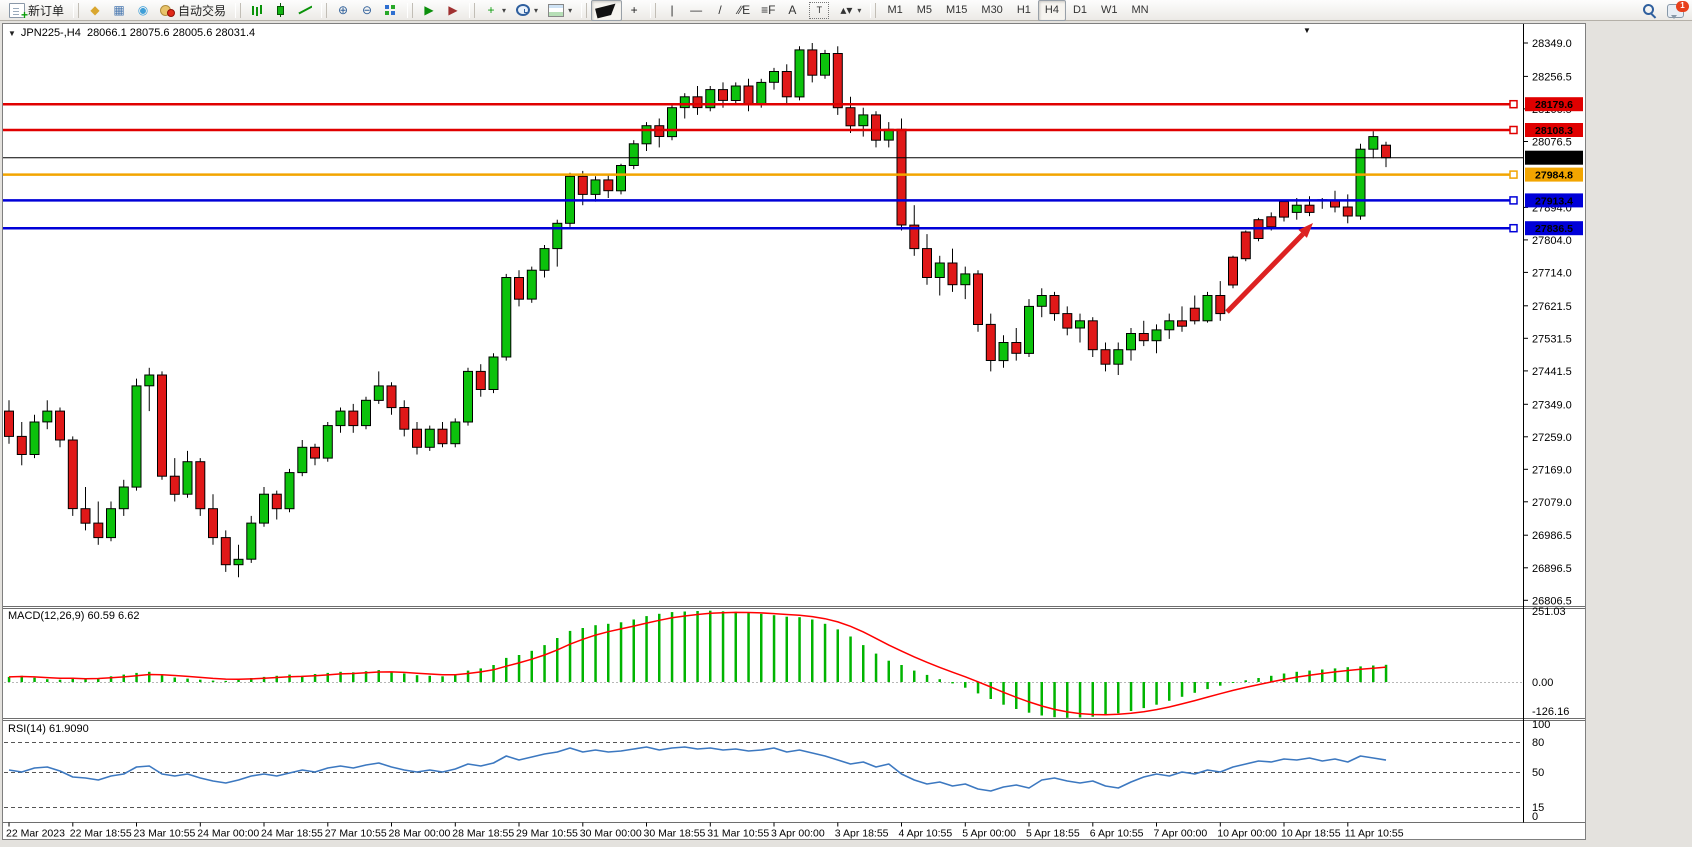 Image resolution: width=1692 pixels, height=847 pixels. What do you see at coordinates (257, 10) in the screenshot?
I see `bar-chart-button` at bounding box center [257, 10].